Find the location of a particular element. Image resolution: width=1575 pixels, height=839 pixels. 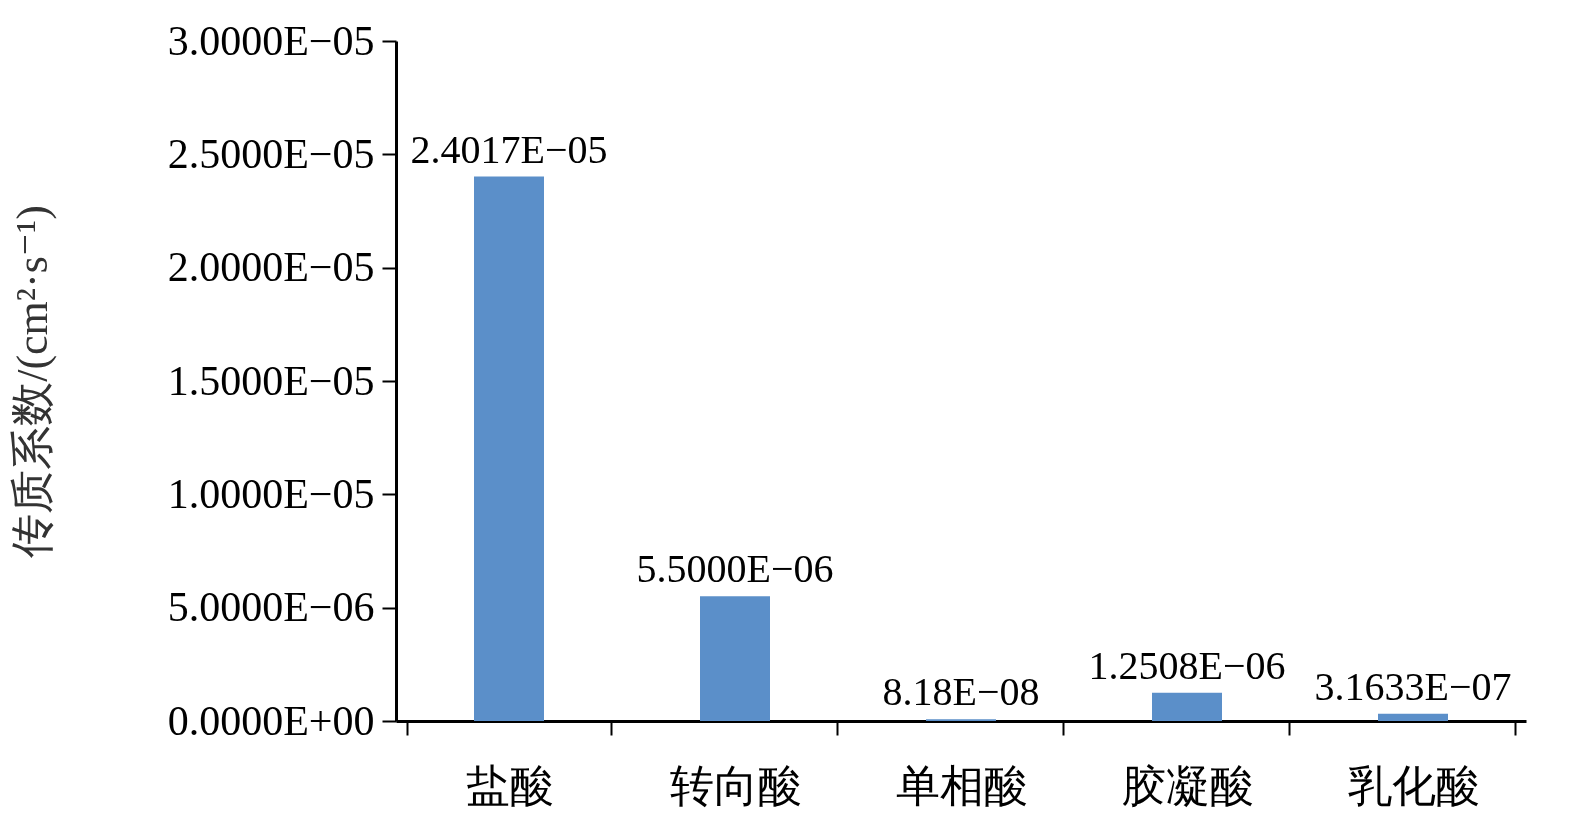

y-tick-label: 5.0000E−06 is located at coordinates (271, 607).